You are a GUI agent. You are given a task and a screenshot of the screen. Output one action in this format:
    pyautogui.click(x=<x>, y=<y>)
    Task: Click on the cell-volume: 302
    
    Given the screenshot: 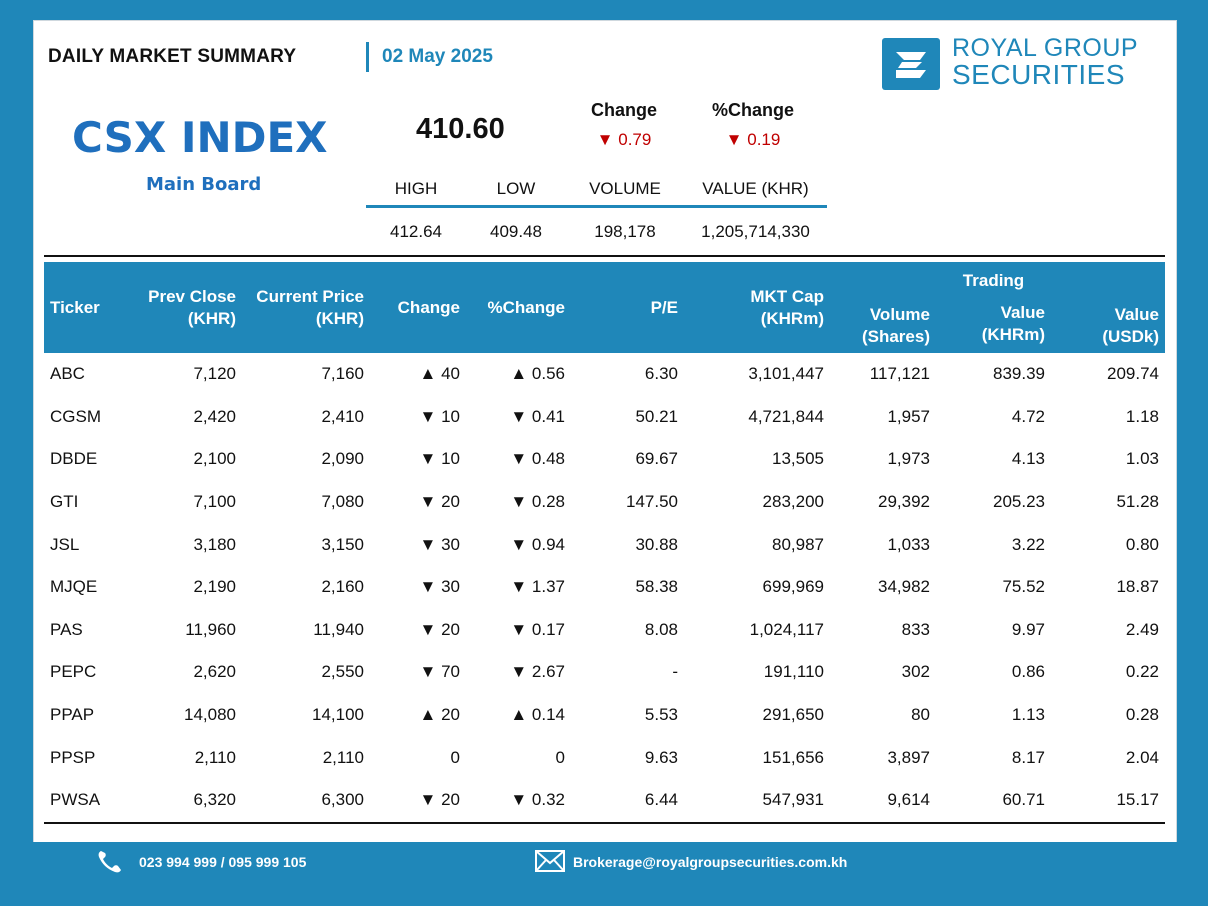 What is the action you would take?
    pyautogui.click(x=915, y=672)
    